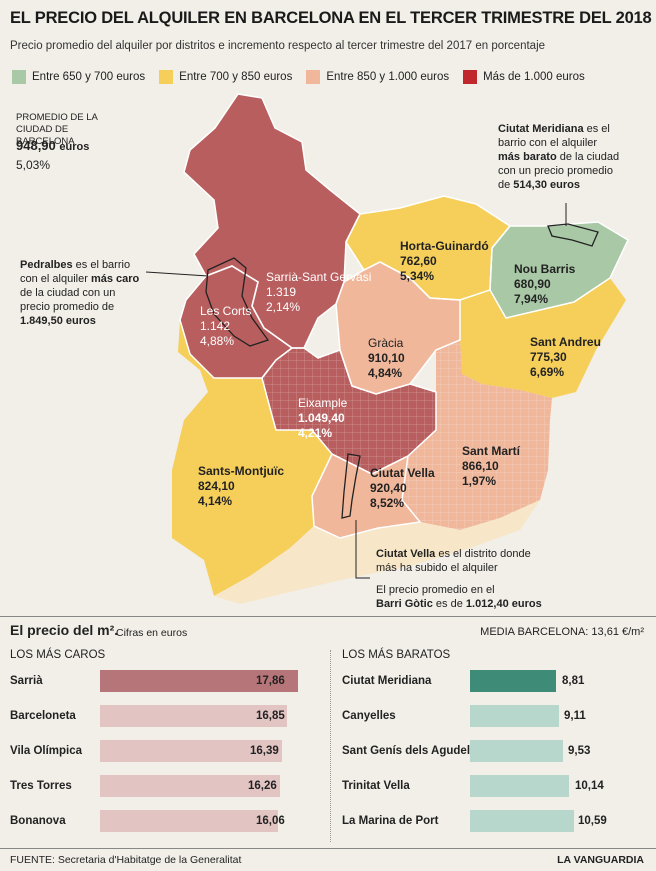 This screenshot has width=656, height=871. Describe the element at coordinates (58, 321) in the screenshot. I see `note-text: 1.849,50 euros` at that location.